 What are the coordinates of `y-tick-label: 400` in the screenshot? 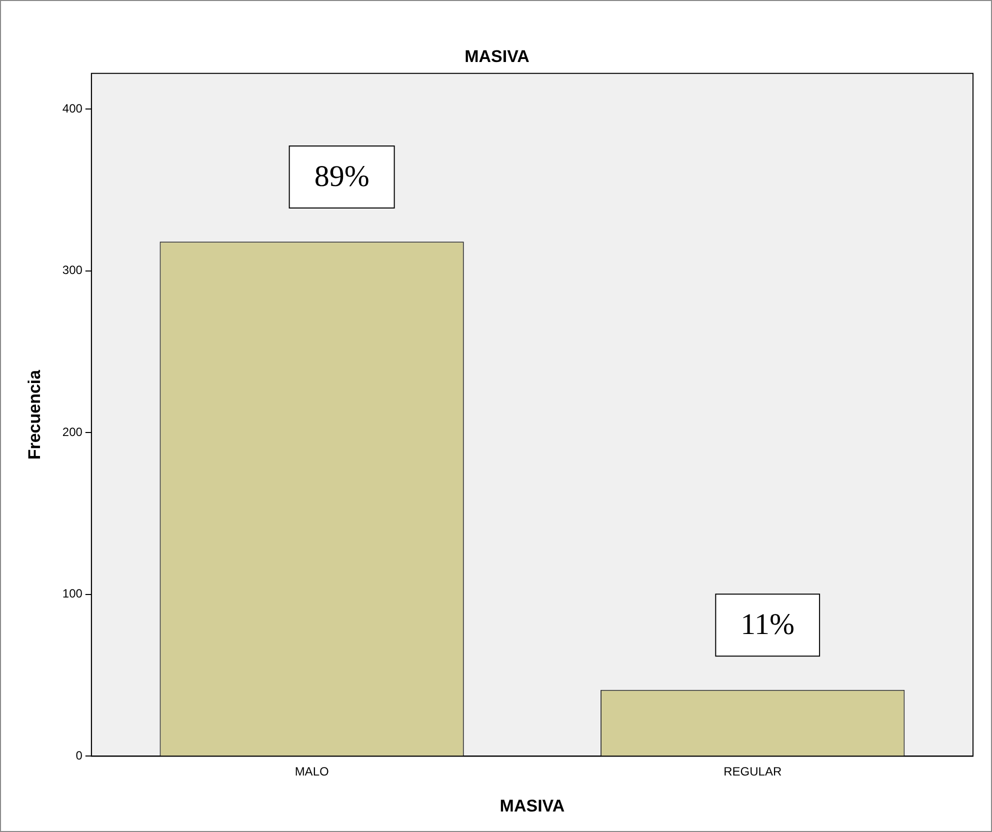 It's located at (72, 108).